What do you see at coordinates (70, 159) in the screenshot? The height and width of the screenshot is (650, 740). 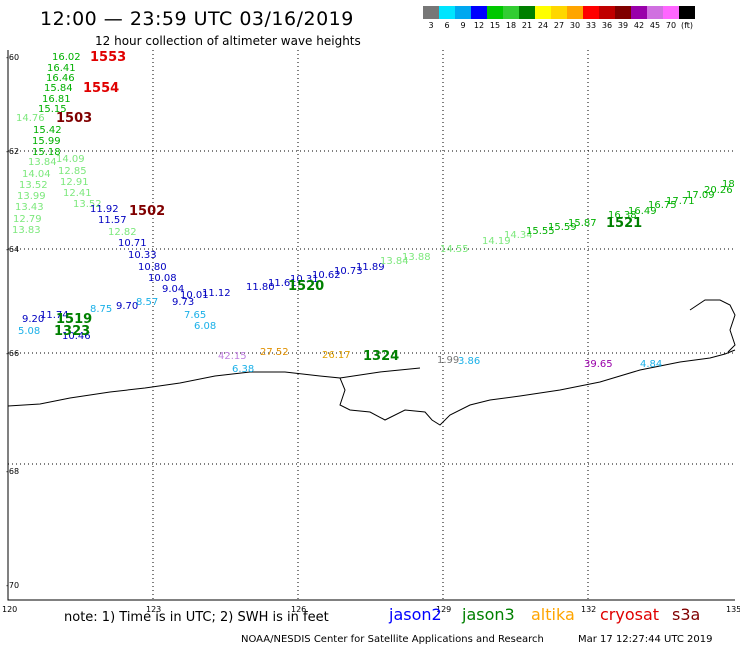 I see `wave-value: 14.09` at bounding box center [70, 159].